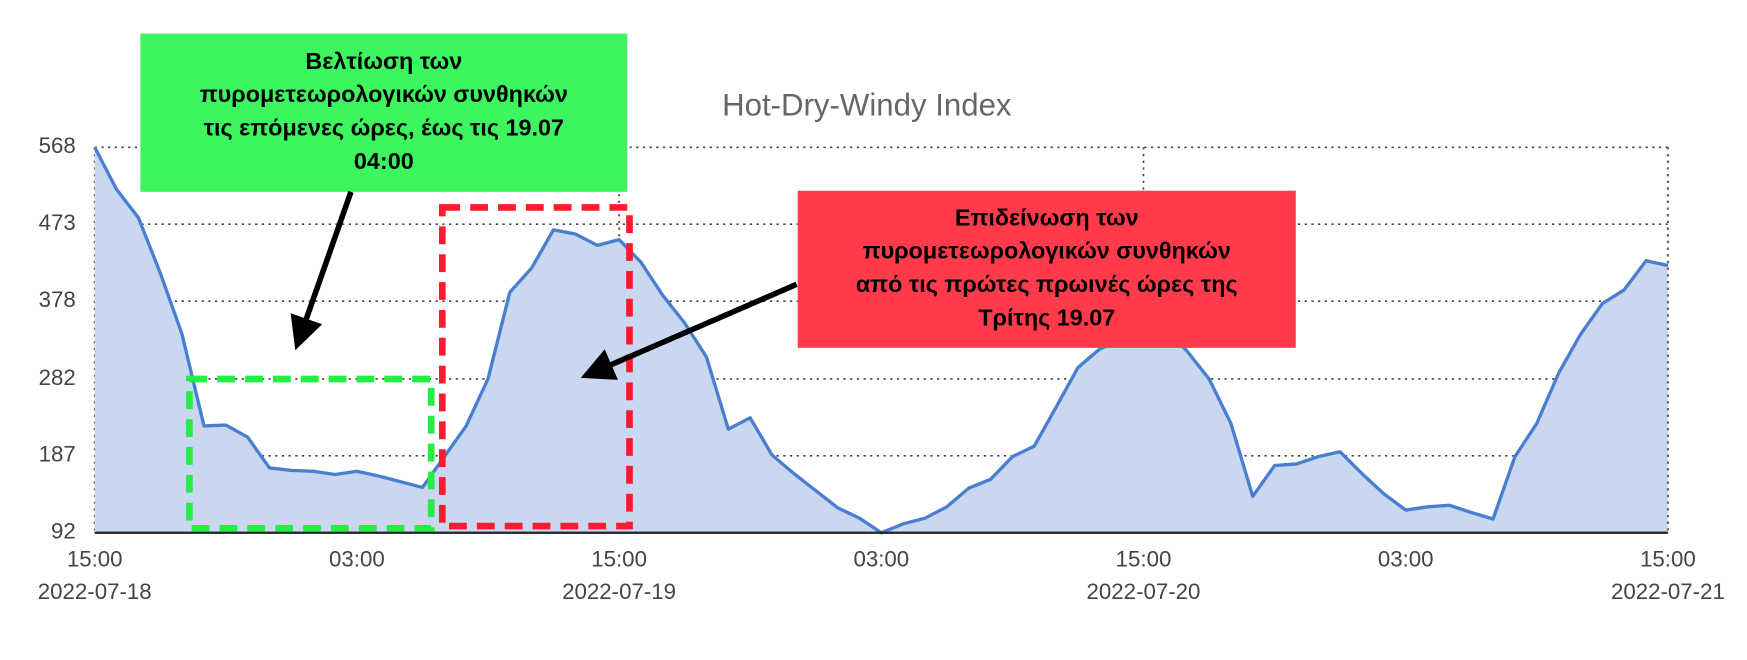 Image resolution: width=1747 pixels, height=660 pixels. I want to click on x-tick-date: 2022-07-21, so click(1668, 591).